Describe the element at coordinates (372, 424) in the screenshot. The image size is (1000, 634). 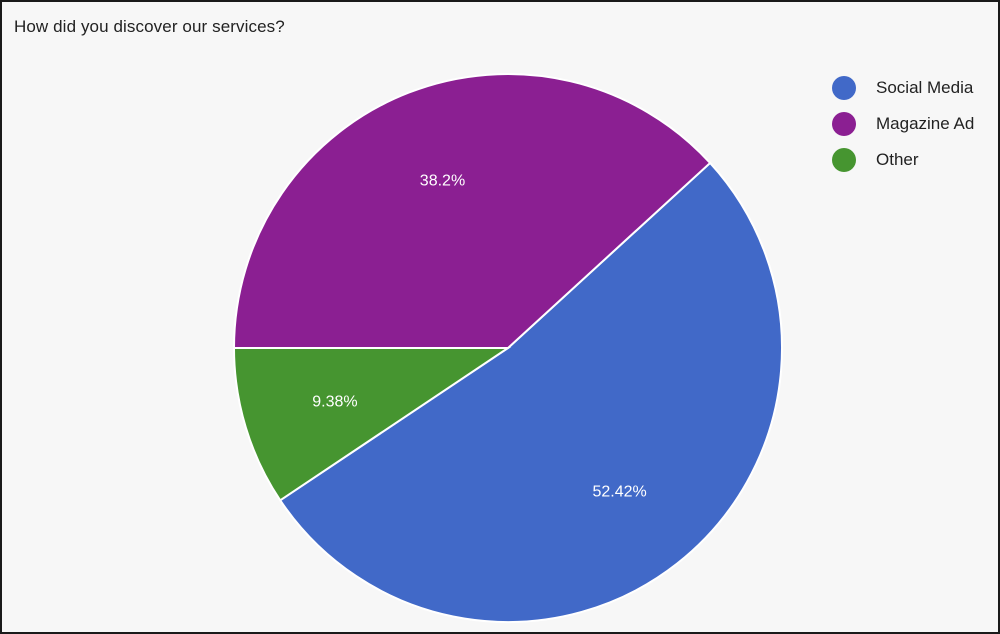
I see `pie-slice-other` at that location.